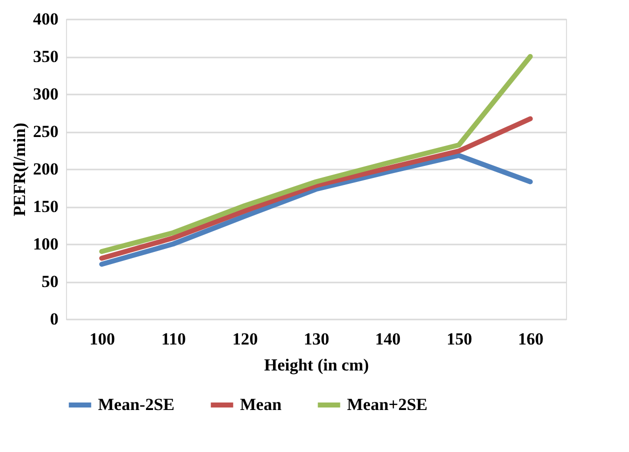 Image resolution: width=629 pixels, height=452 pixels. Describe the element at coordinates (19, 169) in the screenshot. I see `y-axis-title: PEFR(l/min)` at that location.